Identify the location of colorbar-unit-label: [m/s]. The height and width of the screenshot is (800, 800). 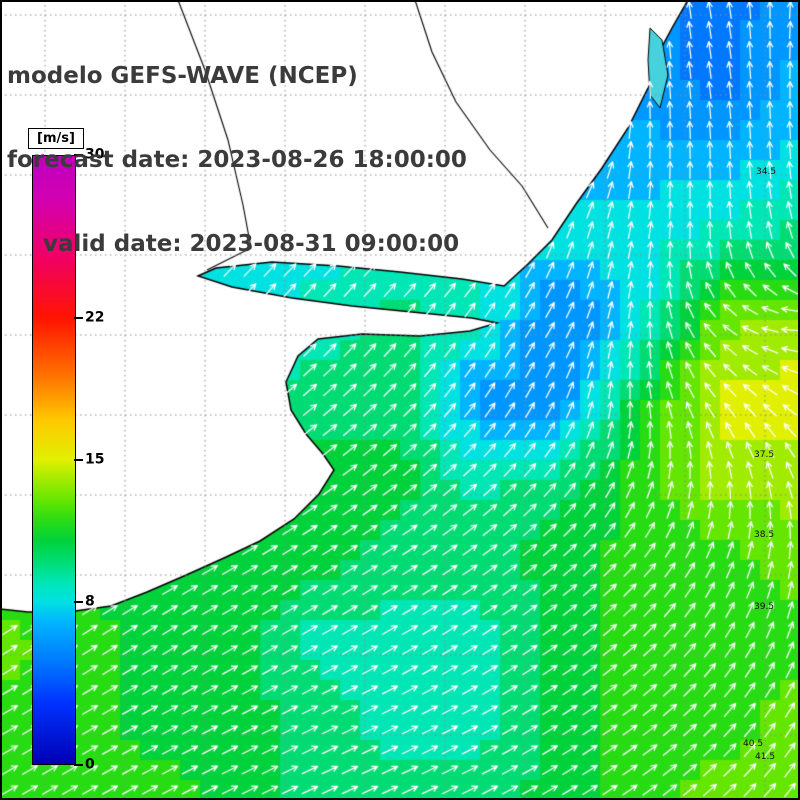
(56, 138).